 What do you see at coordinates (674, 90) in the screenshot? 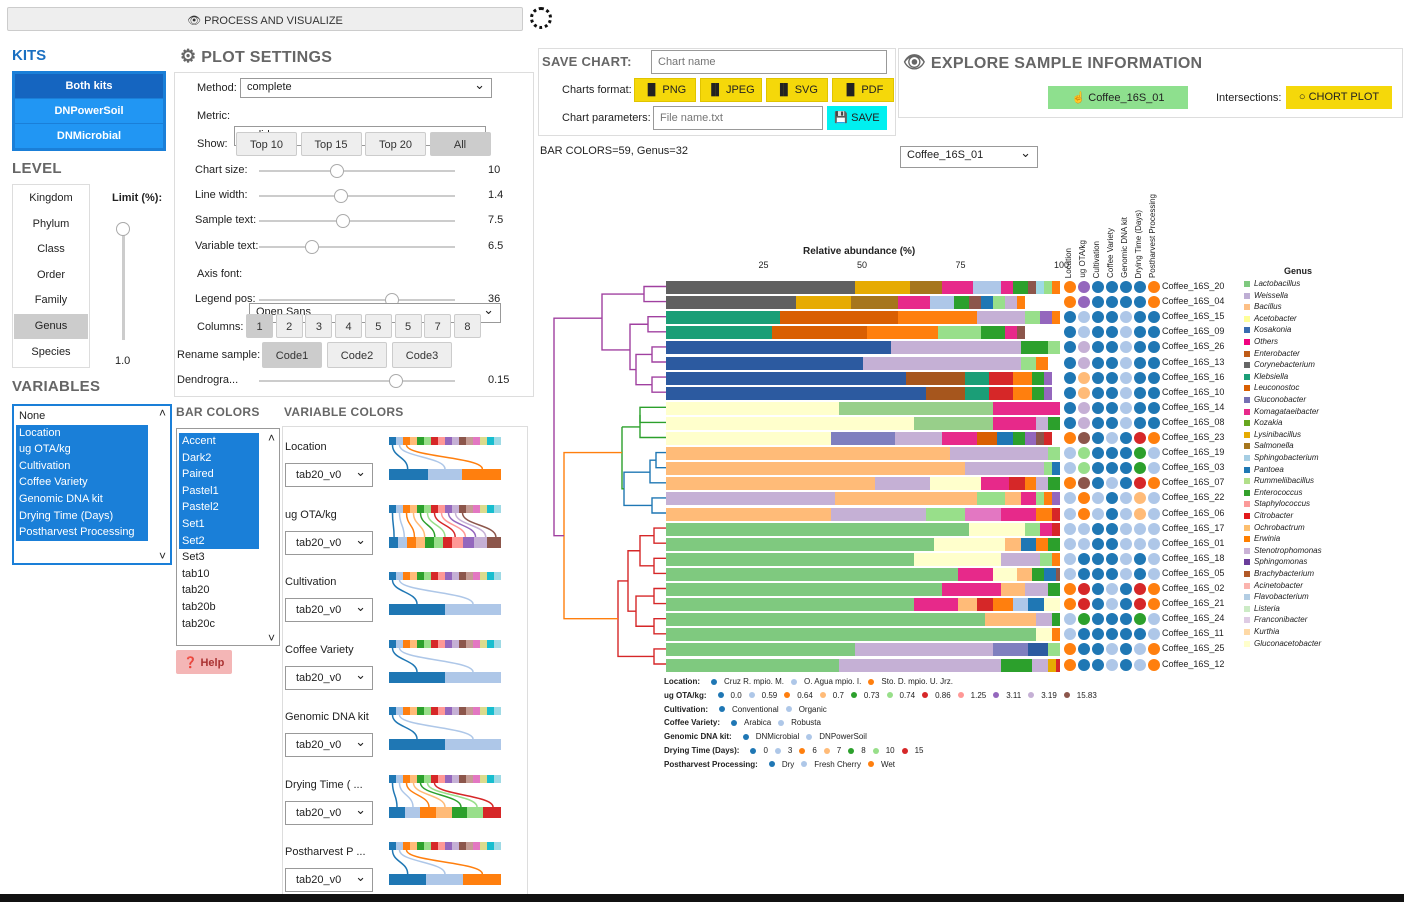
I see `format-label: PNG` at bounding box center [674, 90].